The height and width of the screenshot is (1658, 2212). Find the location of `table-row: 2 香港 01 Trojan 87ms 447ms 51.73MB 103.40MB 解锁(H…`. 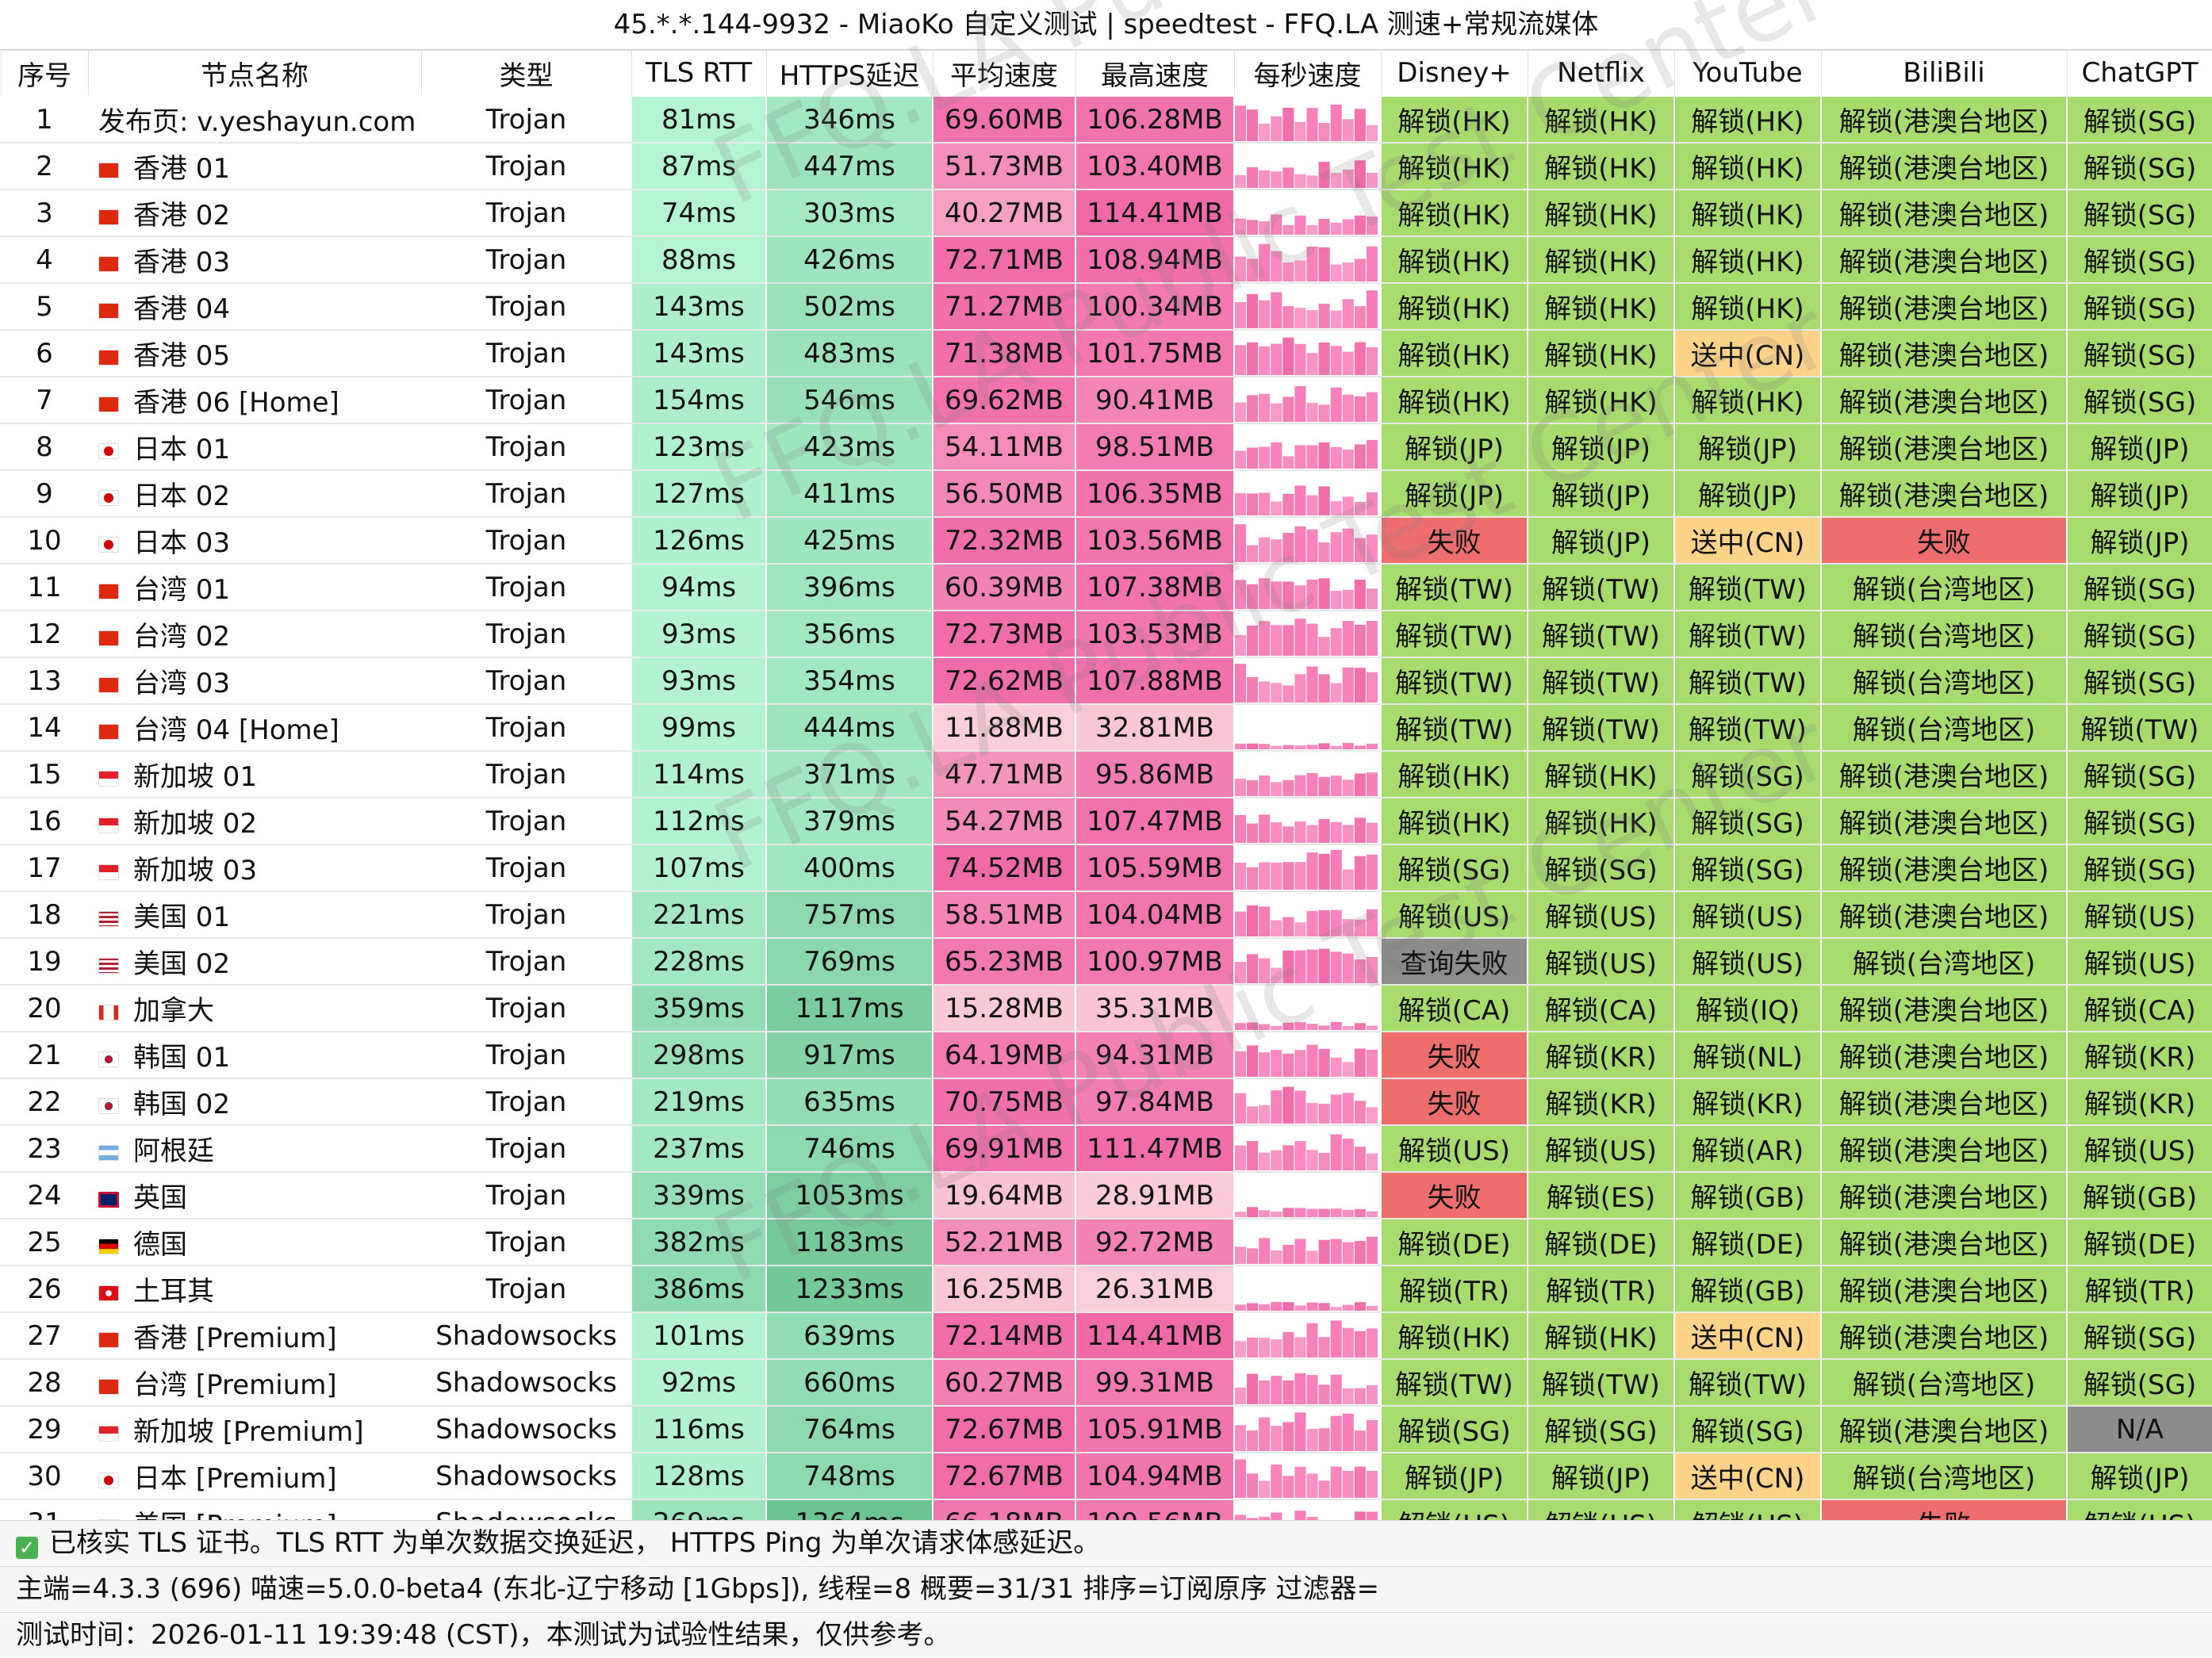

table-row: 2 香港 01 Trojan 87ms 447ms 51.73MB 103.40MB 解锁(H… is located at coordinates (1106, 166).